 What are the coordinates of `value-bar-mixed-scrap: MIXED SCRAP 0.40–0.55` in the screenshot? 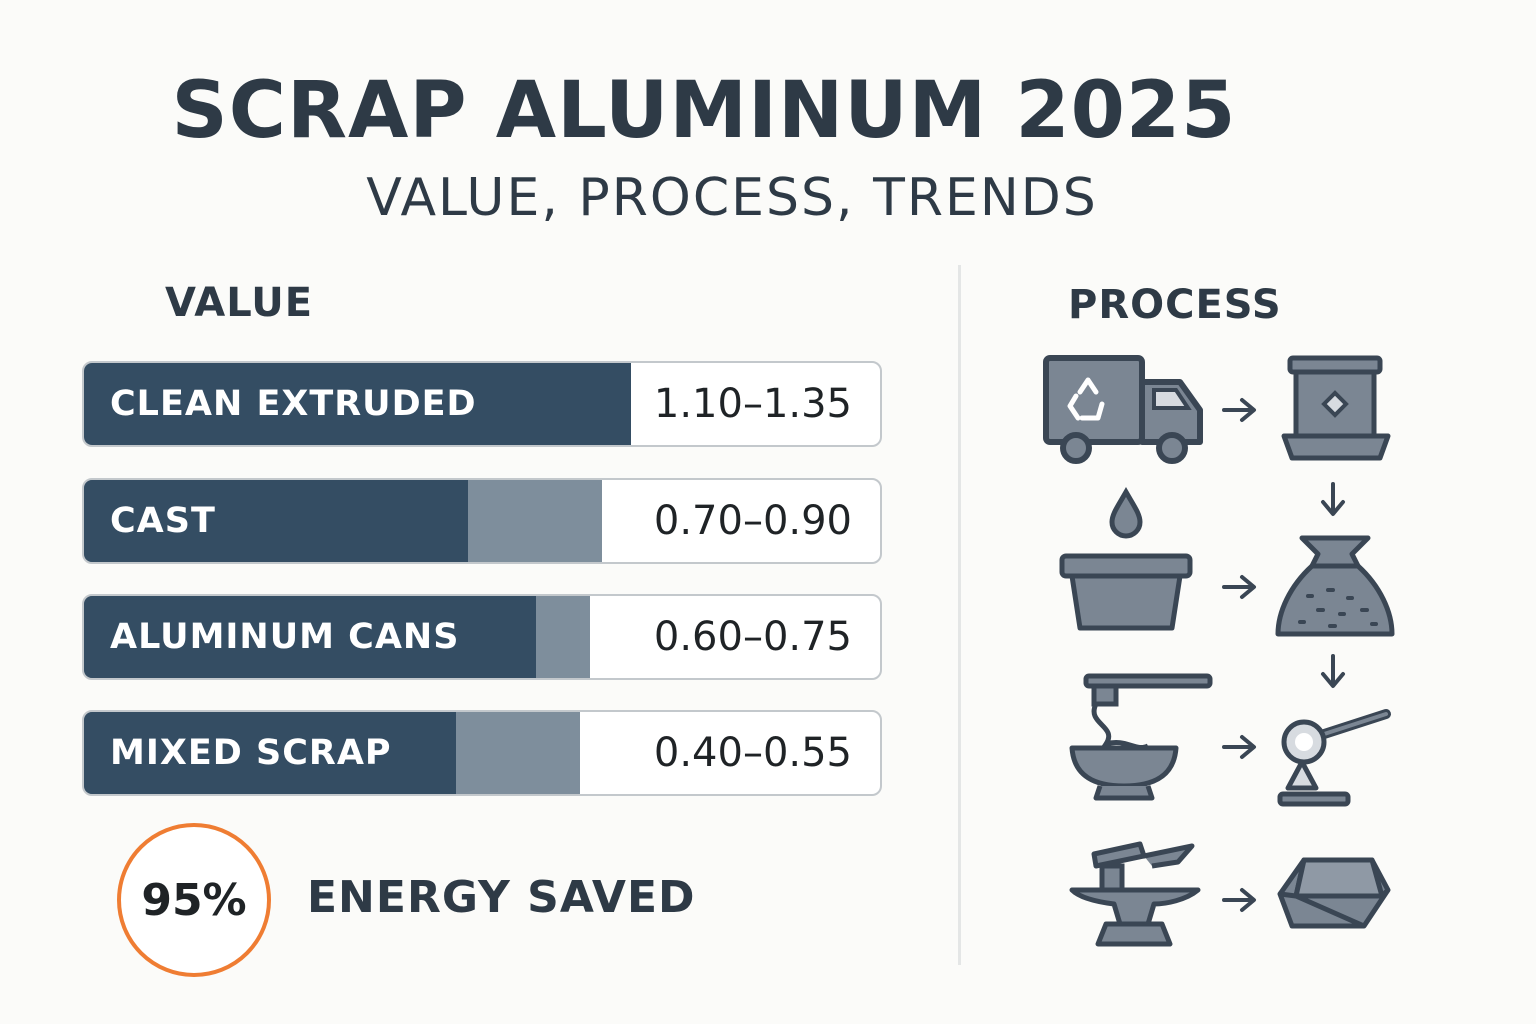 It's located at (482, 753).